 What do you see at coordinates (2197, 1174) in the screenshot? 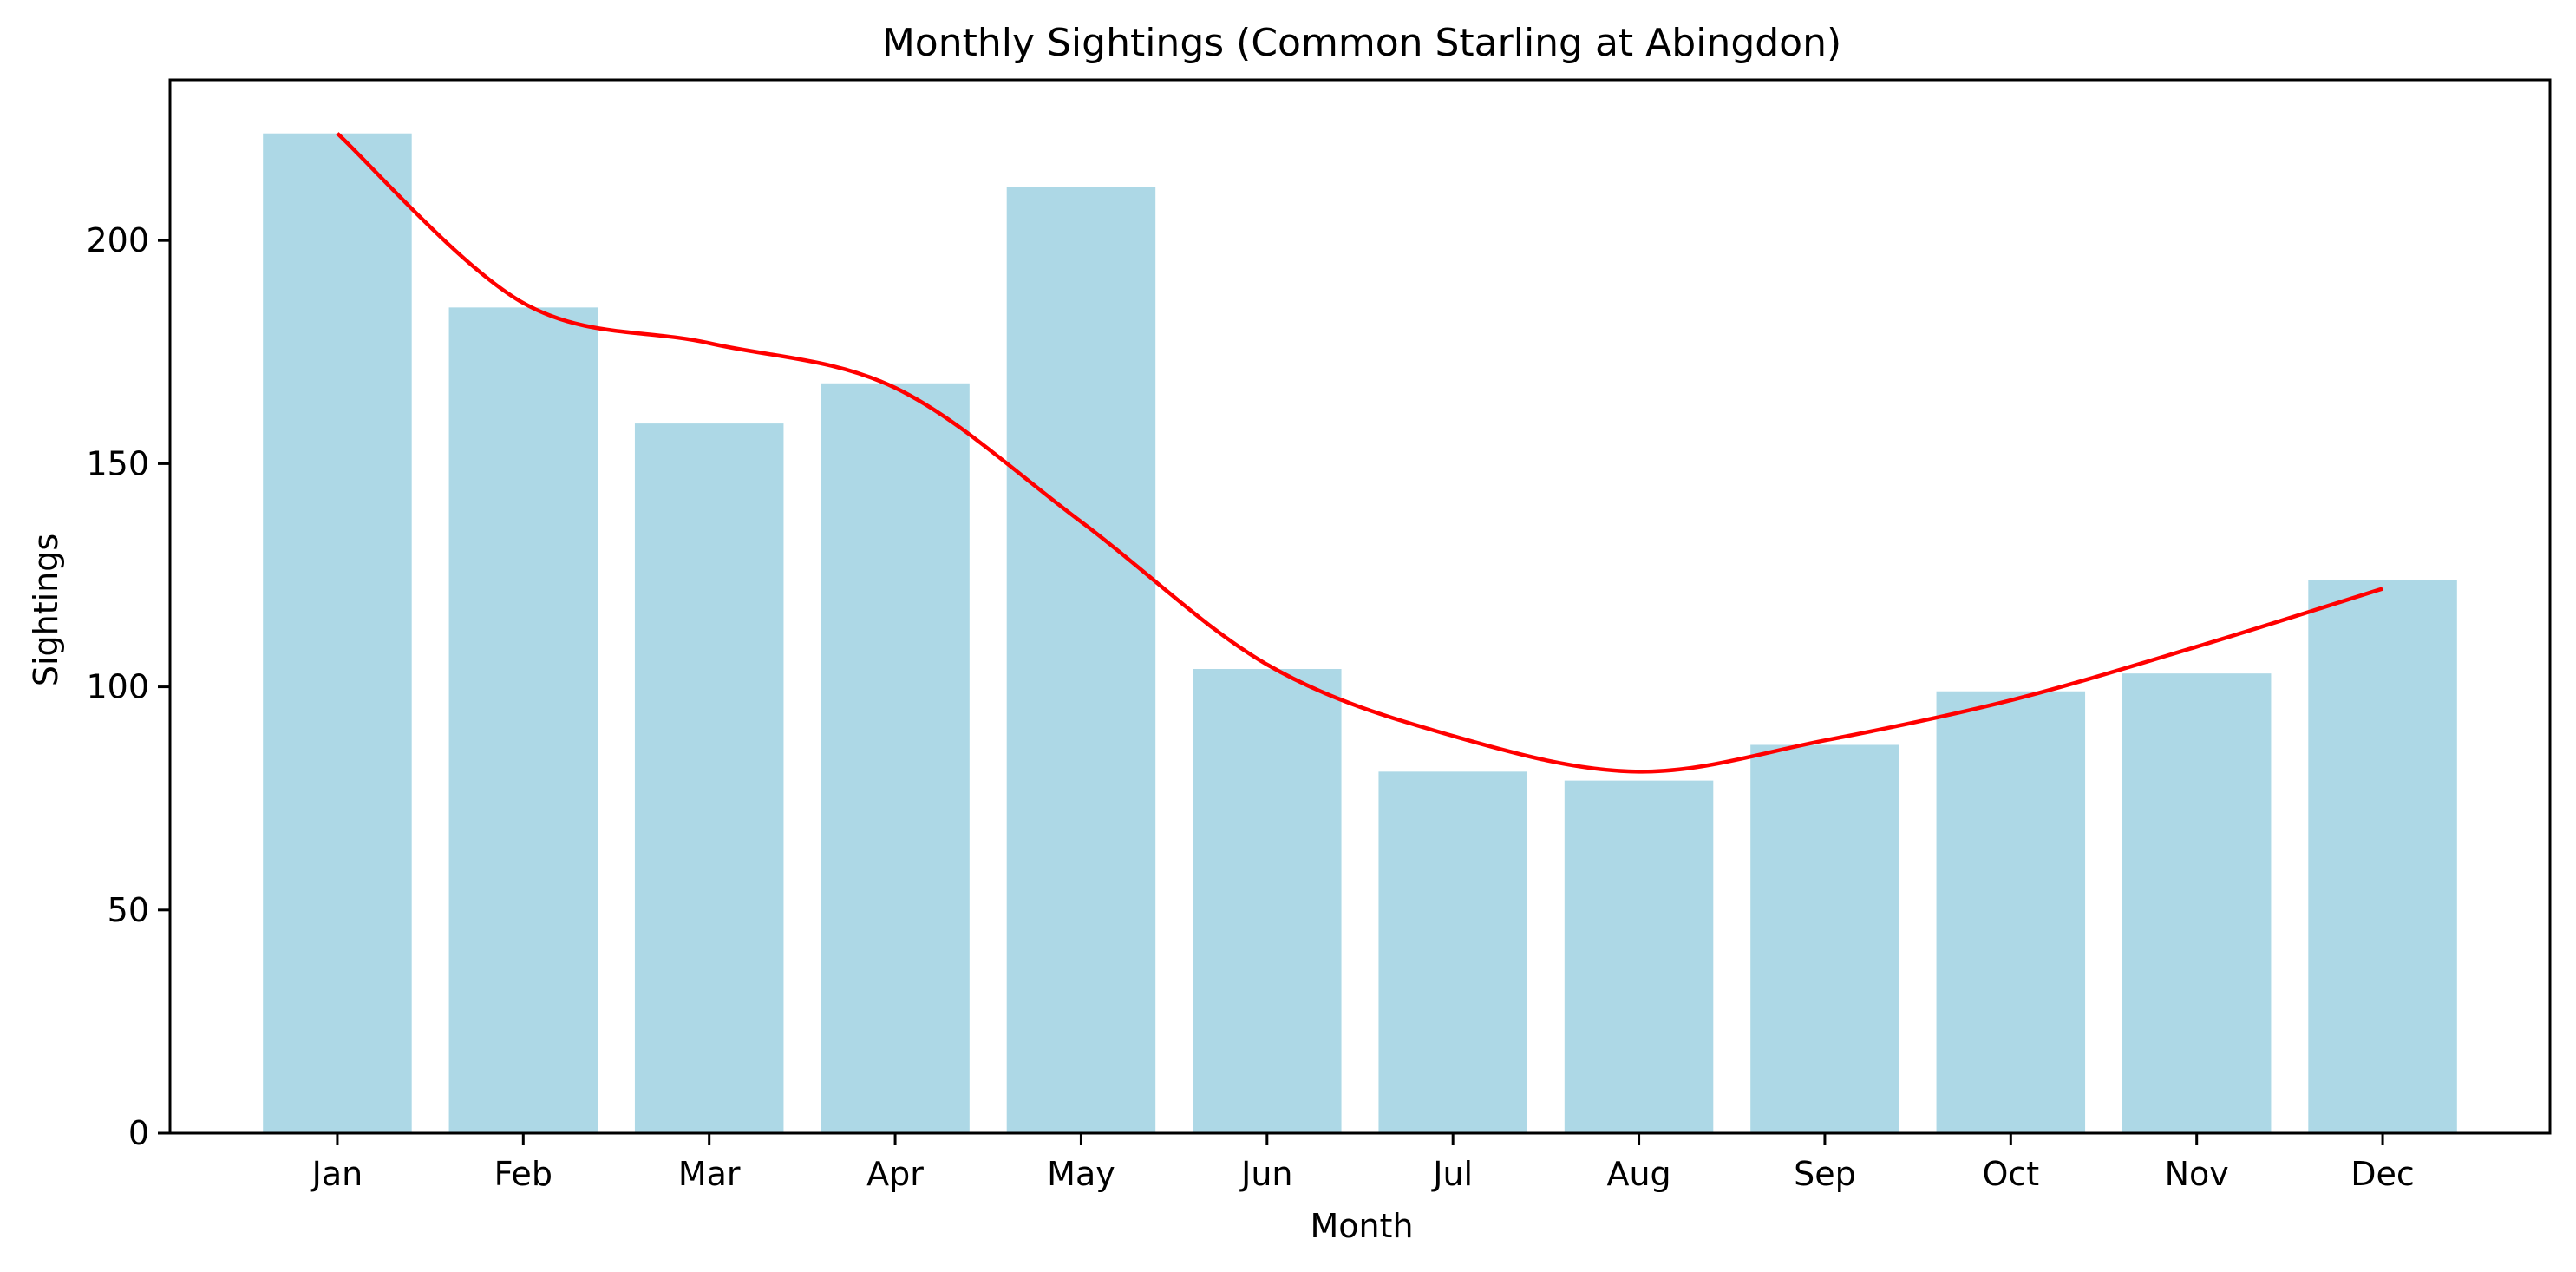
I see `x-tick-label-nov: Nov` at bounding box center [2197, 1174].